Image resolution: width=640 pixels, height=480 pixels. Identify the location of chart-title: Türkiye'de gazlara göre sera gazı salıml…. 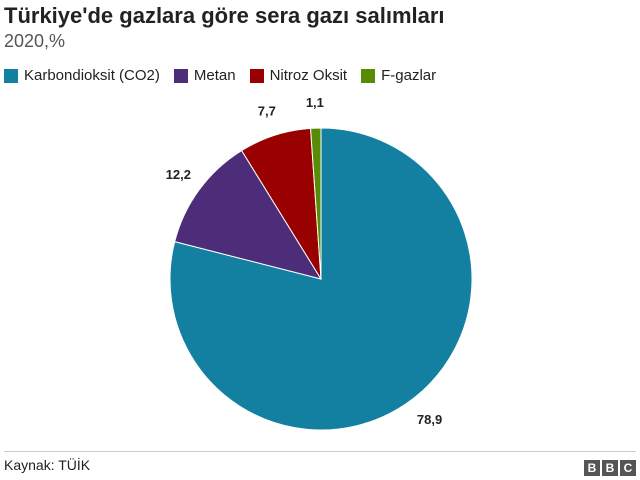
(224, 15).